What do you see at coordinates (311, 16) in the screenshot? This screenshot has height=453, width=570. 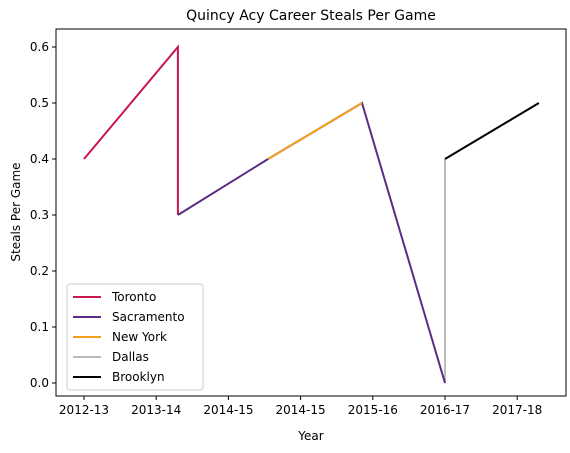 I see `chart-title: Quincy Acy Career Steals Per Game` at bounding box center [311, 16].